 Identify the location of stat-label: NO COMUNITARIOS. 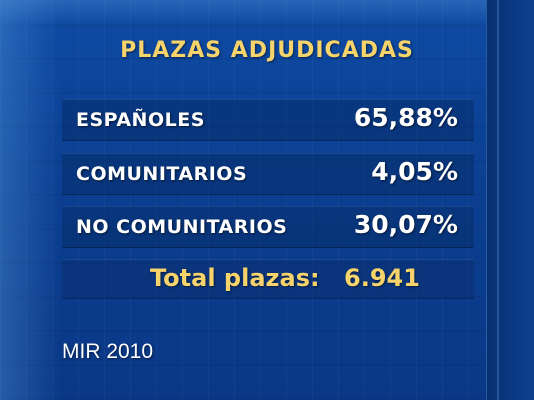
(182, 227).